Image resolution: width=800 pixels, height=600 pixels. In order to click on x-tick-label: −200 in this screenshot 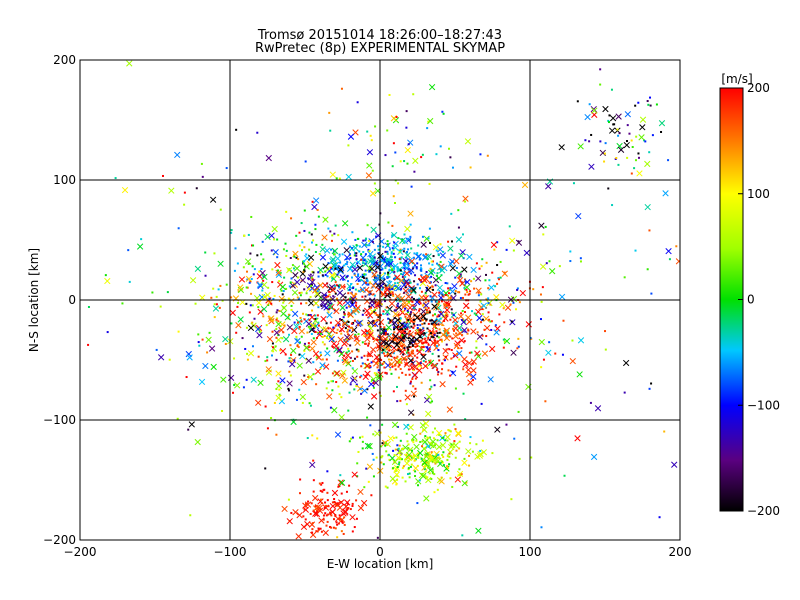, I will do `click(80, 552)`.